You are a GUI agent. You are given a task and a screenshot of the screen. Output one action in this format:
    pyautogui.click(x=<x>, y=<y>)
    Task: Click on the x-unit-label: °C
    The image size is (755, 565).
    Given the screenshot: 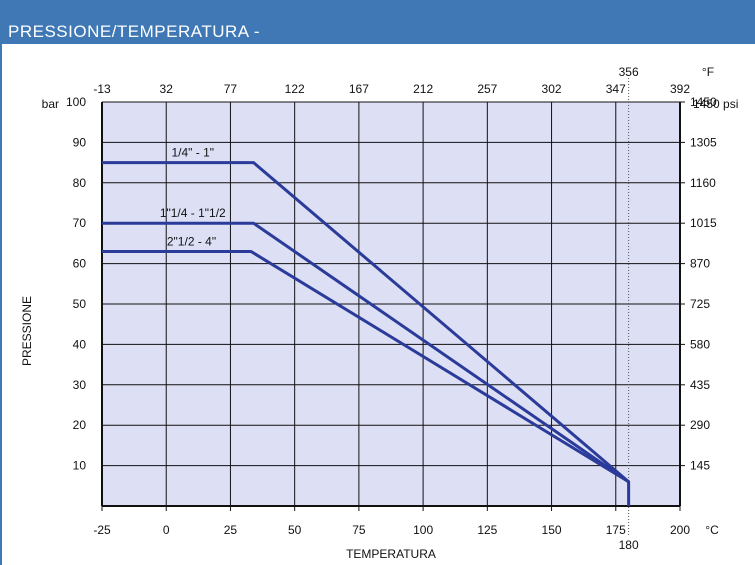 What is the action you would take?
    pyautogui.click(x=712, y=530)
    